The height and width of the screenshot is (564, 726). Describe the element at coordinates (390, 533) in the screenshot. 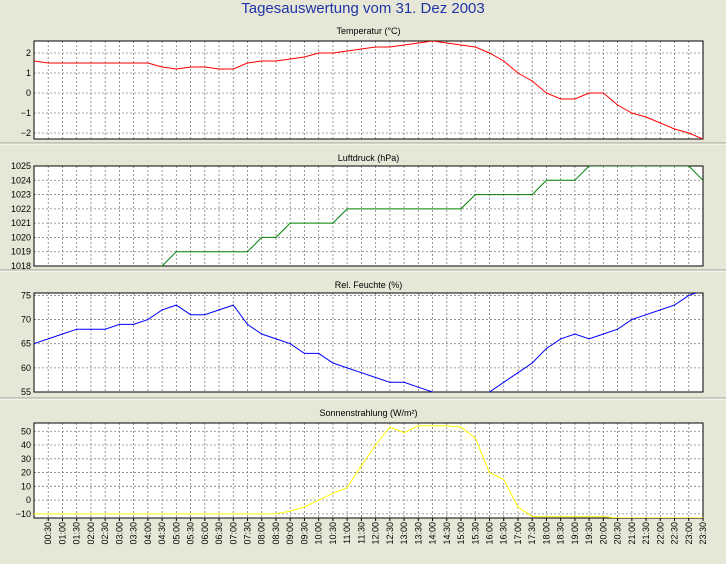

I see `x-tick-label: 12:30` at that location.